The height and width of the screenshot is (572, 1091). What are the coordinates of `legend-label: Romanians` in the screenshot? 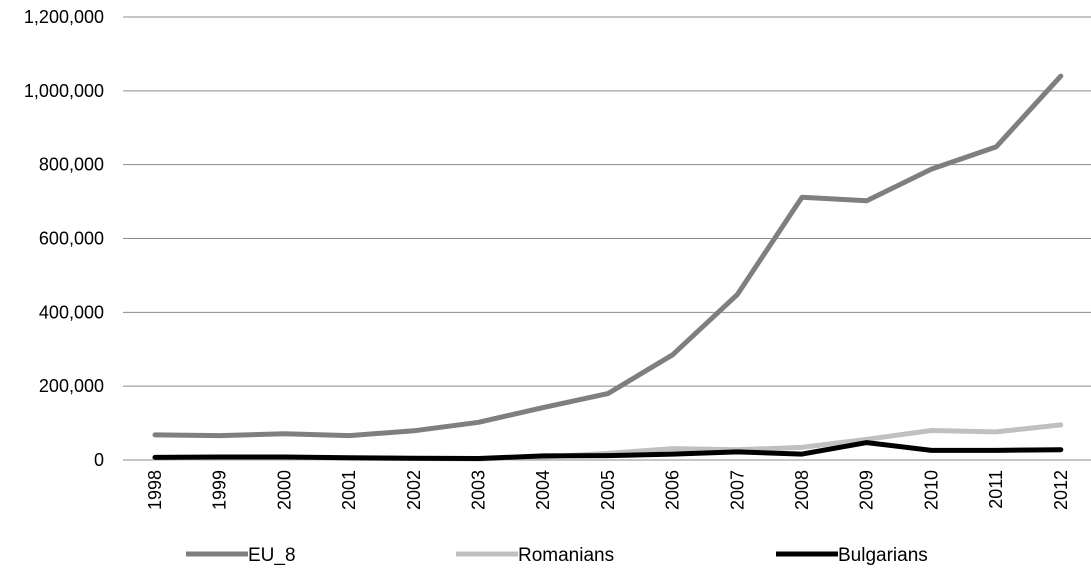 It's located at (566, 555).